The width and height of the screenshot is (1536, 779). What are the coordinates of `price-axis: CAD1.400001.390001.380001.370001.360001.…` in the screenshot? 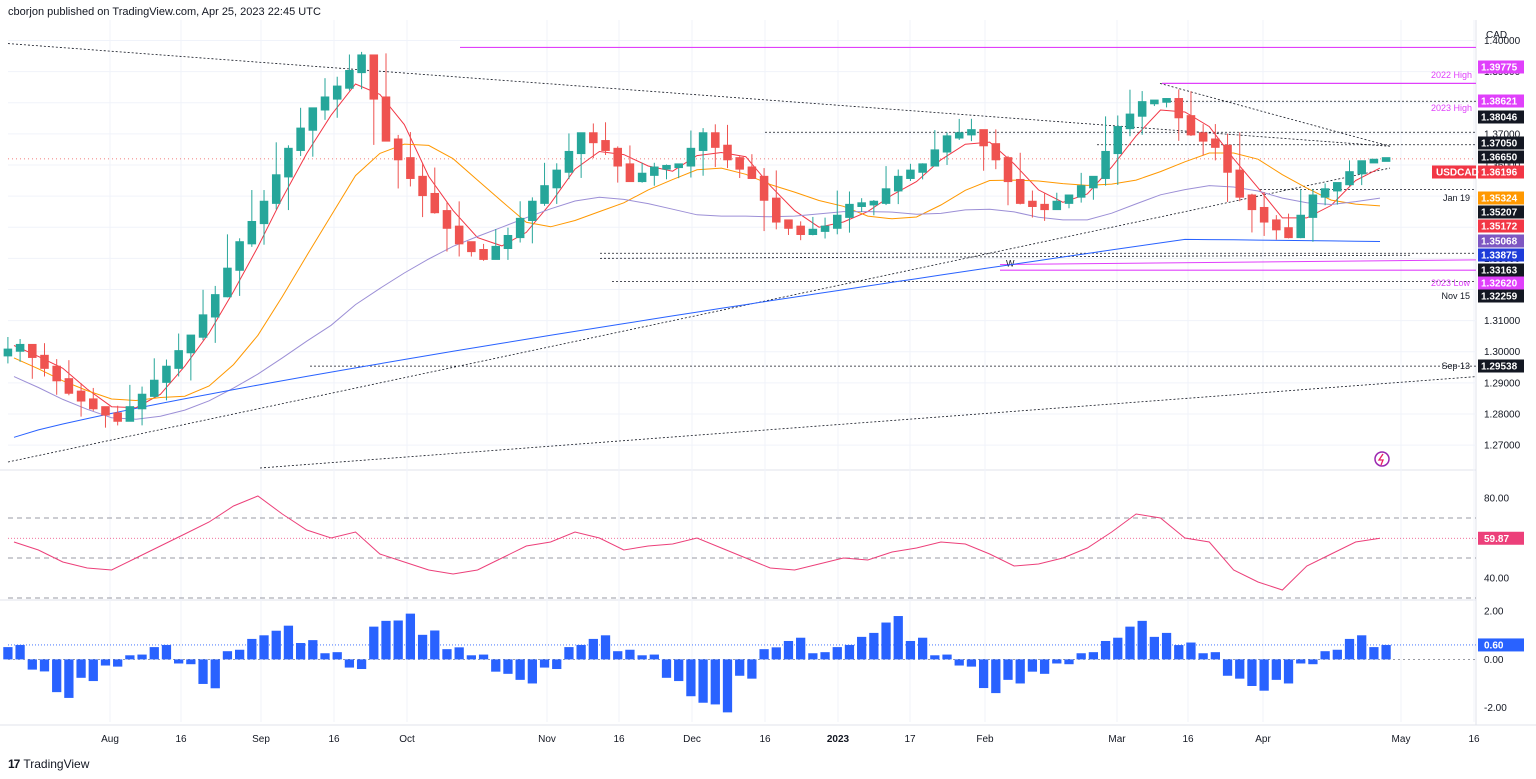 It's located at (1477, 372).